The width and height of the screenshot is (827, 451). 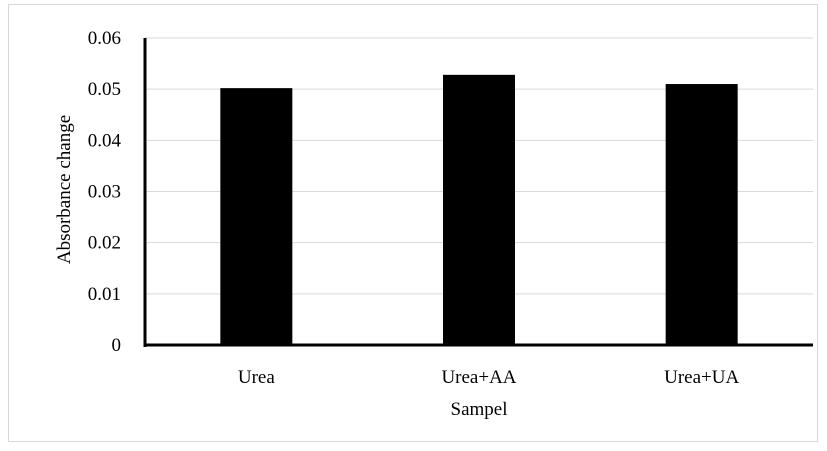 I want to click on x-axis-title: Sampel, so click(x=479, y=409).